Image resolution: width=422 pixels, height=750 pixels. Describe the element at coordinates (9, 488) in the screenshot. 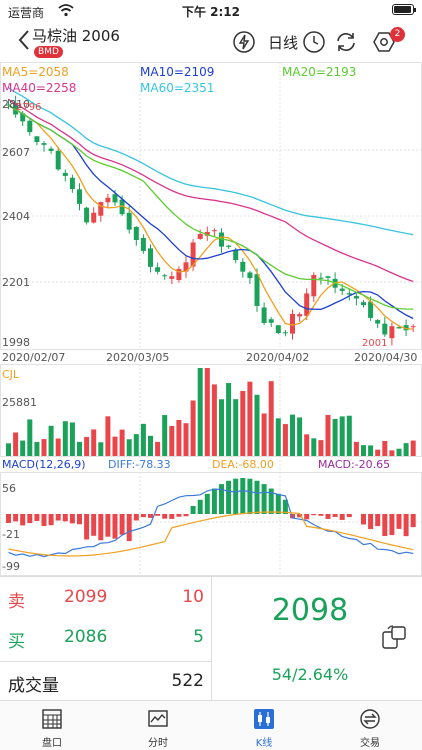

I see `macd-tick-1: 56` at that location.